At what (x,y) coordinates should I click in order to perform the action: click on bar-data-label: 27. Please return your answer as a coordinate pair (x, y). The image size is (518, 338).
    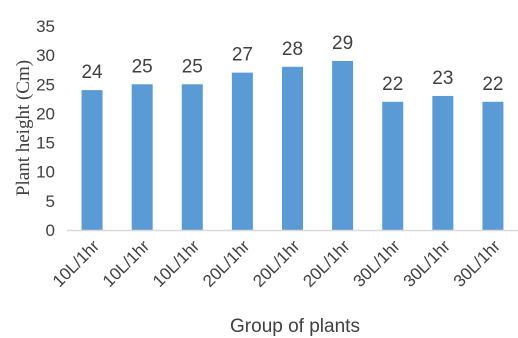
    Looking at the image, I should click on (242, 55).